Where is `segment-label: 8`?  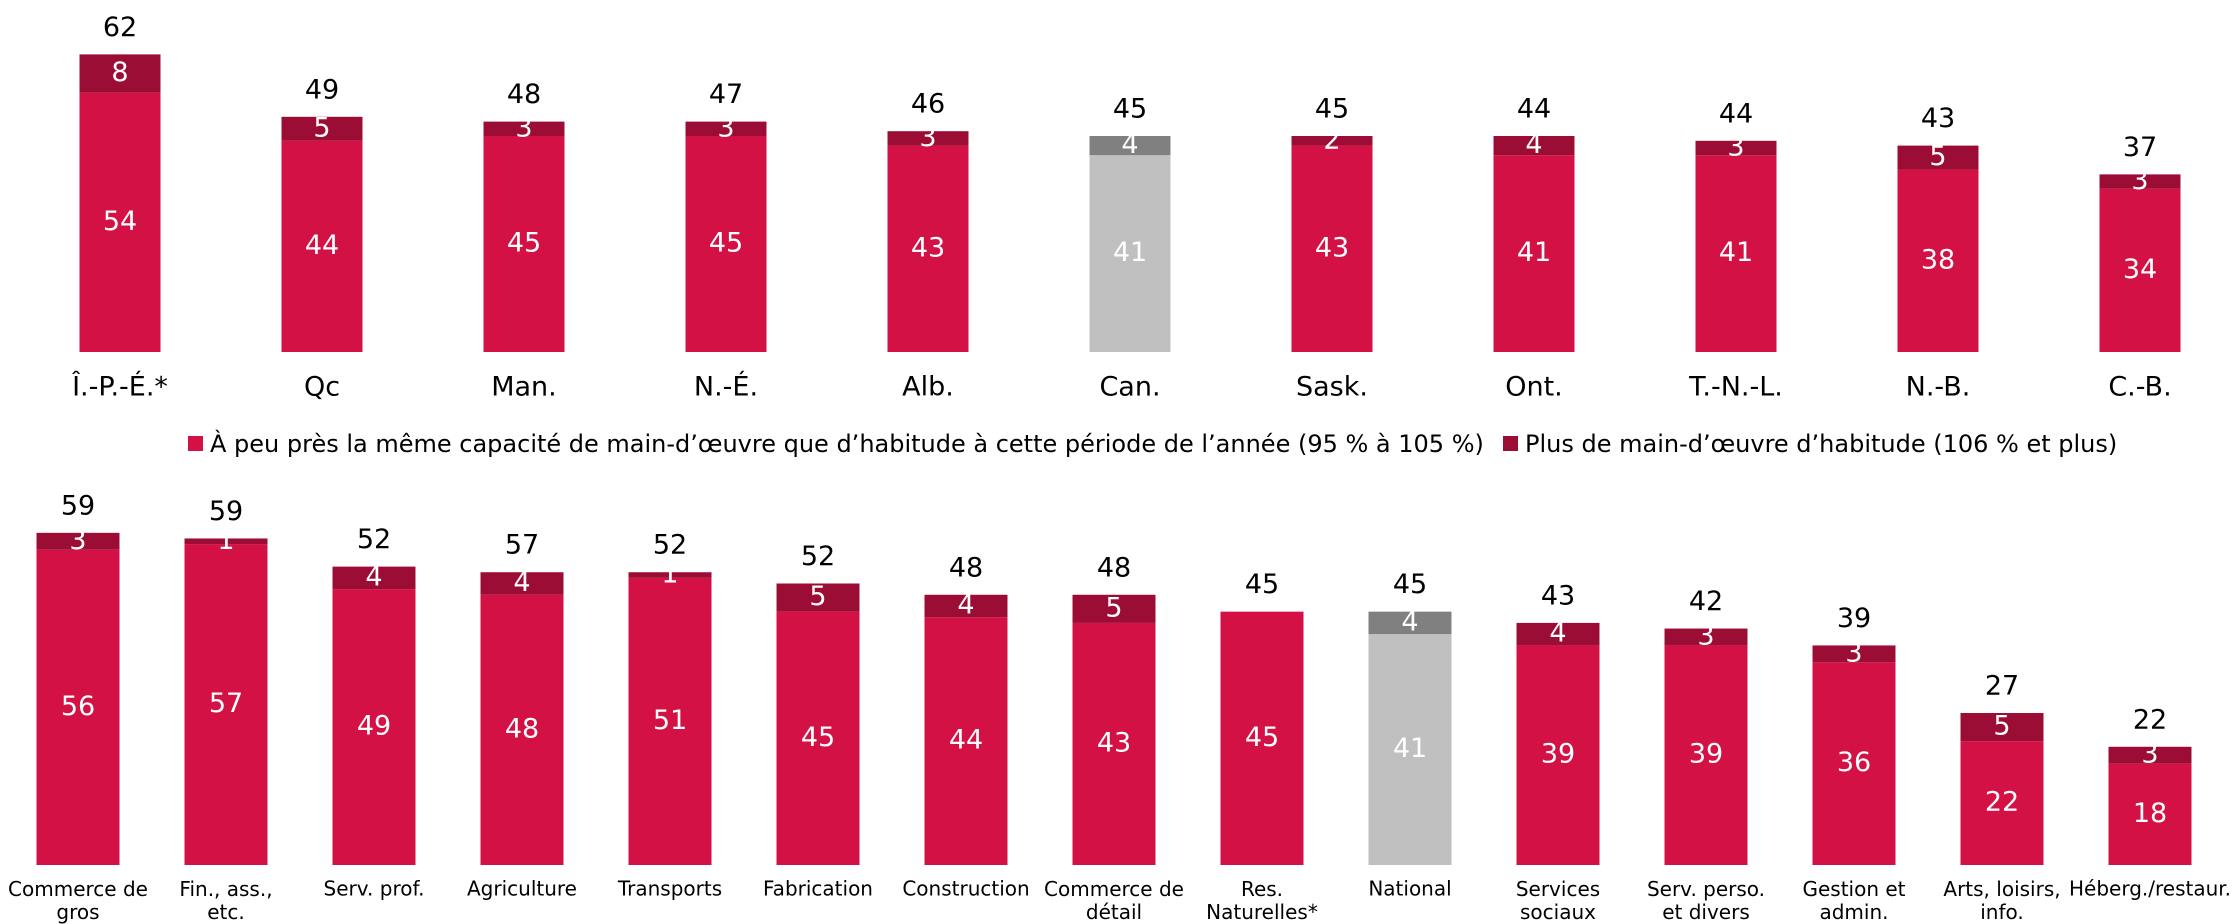 segment-label: 8 is located at coordinates (119, 72).